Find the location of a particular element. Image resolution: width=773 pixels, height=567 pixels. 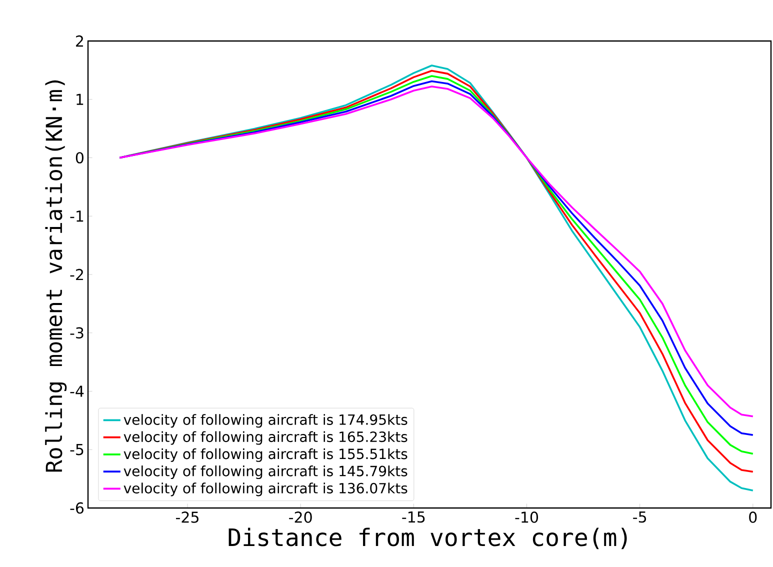

legend-label: velocity of following aircraft is 165.23kts is located at coordinates (266, 438).